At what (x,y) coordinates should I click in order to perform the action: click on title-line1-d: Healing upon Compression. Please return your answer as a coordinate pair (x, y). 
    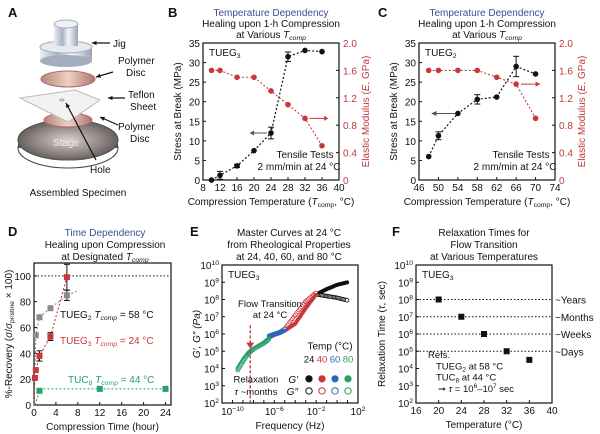
    Looking at the image, I should click on (105, 245).